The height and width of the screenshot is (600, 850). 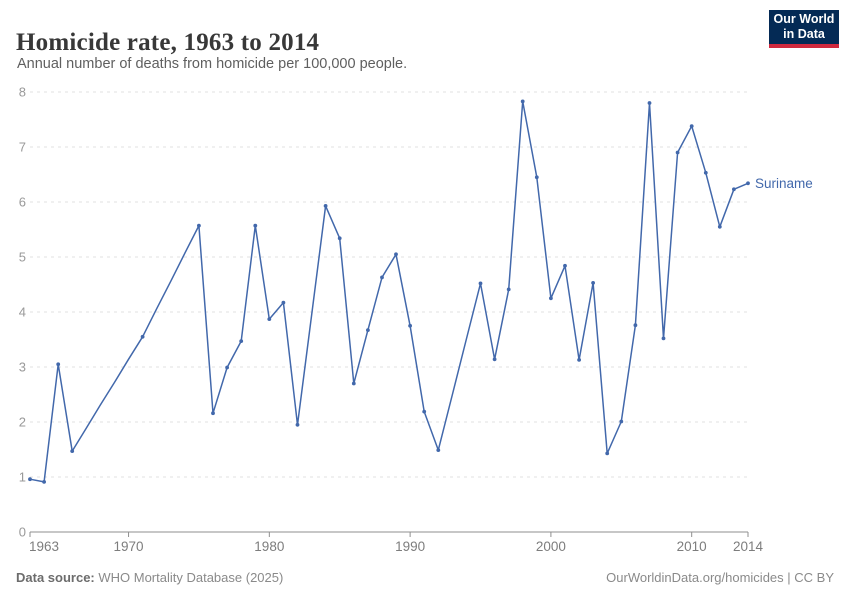 I want to click on data-point-2013, so click(x=734, y=189).